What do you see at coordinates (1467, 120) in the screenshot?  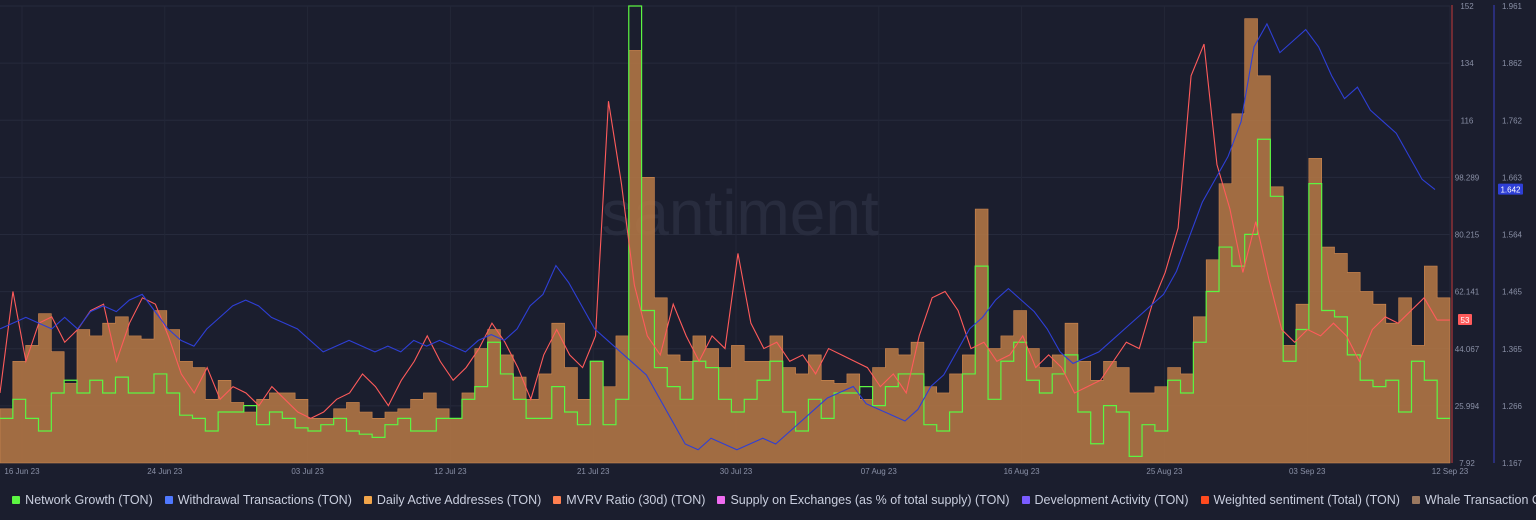 I see `y-left-tick-label: 116` at bounding box center [1467, 120].